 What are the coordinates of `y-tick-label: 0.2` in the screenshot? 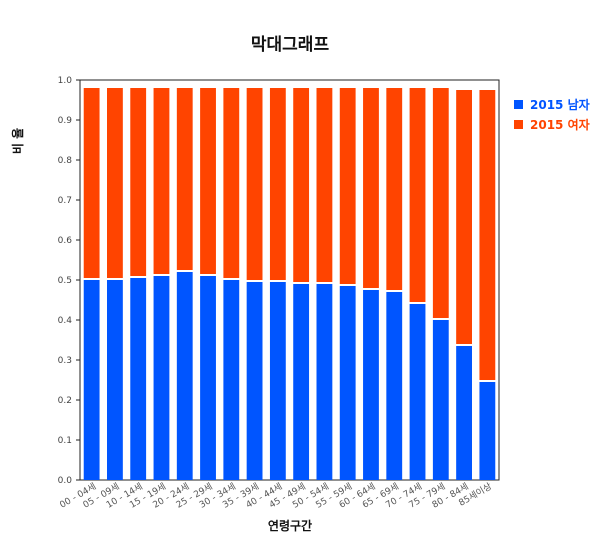 It's located at (65, 401).